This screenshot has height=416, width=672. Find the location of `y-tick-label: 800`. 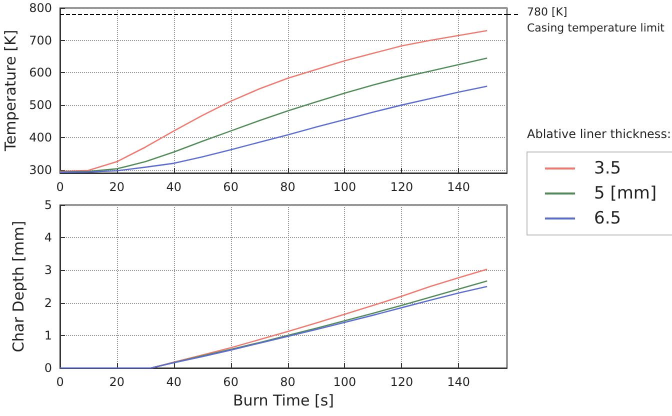

y-tick-label: 800 is located at coordinates (40, 8).